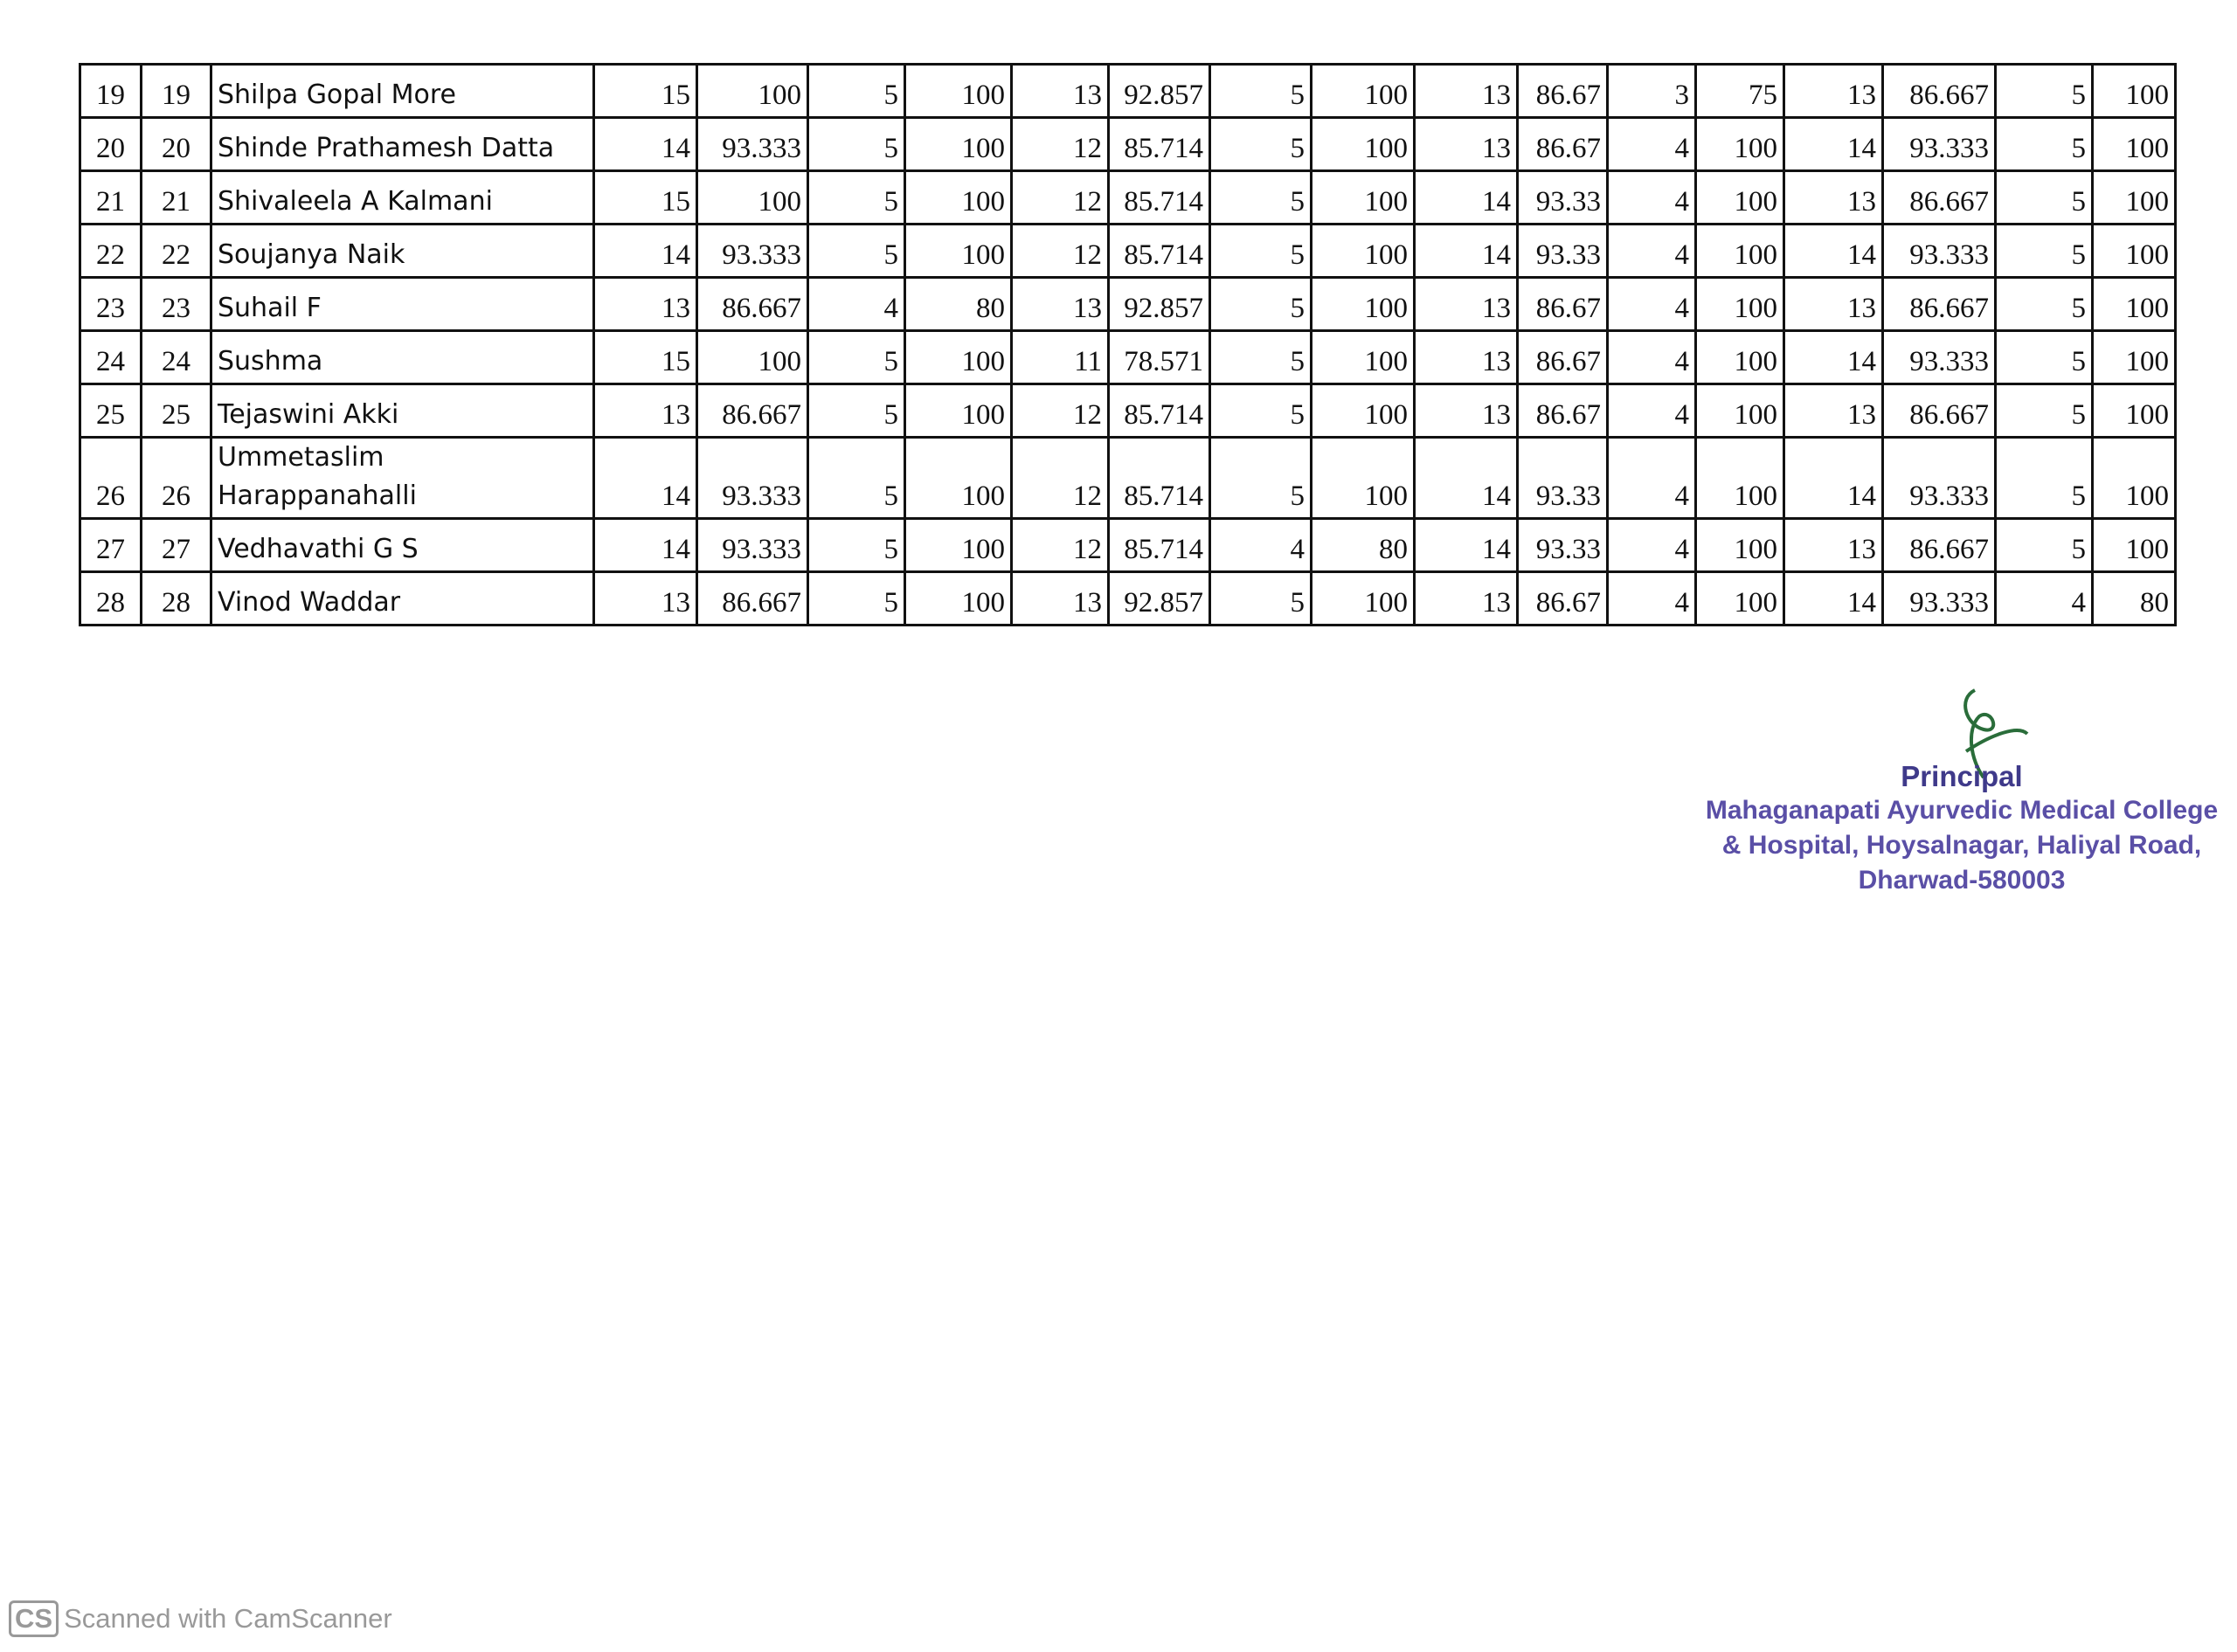 This screenshot has height=1652, width=2237. What do you see at coordinates (228, 1618) in the screenshot?
I see `footer-text: Scanned with CamScanner` at bounding box center [228, 1618].